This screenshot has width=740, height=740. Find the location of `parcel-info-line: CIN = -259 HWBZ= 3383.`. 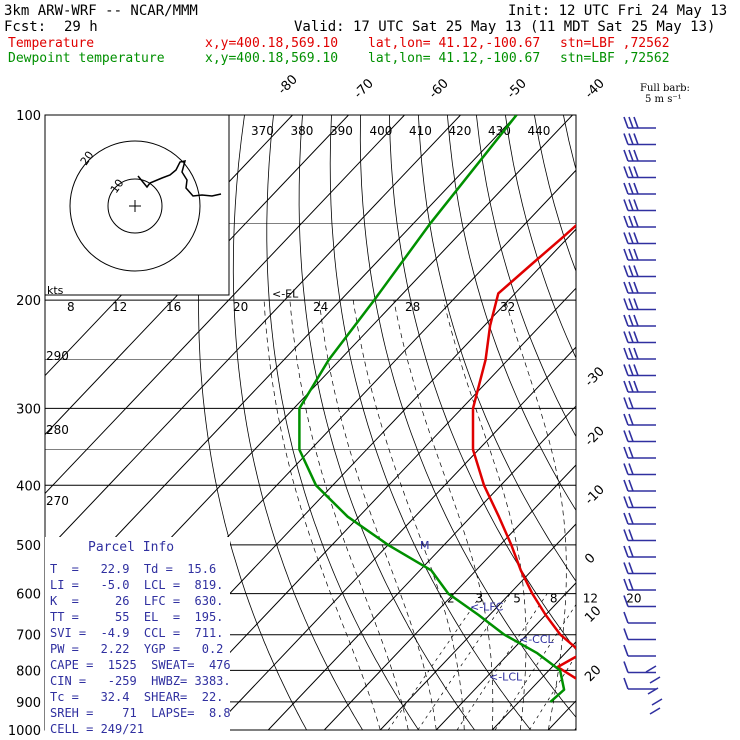

parcel-info-line: CIN = -259 HWBZ= 3383. is located at coordinates (140, 681).